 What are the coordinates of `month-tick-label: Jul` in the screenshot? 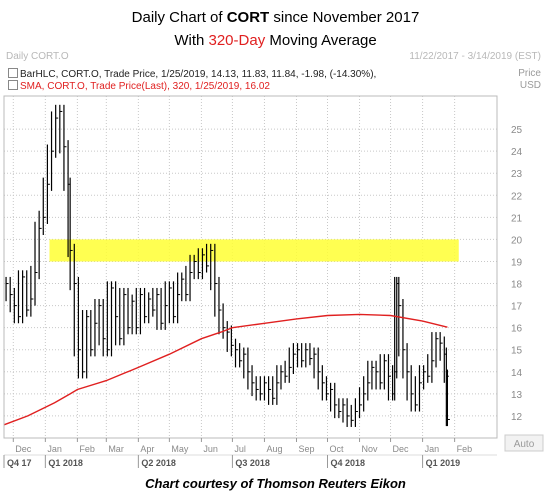 It's located at (240, 449).